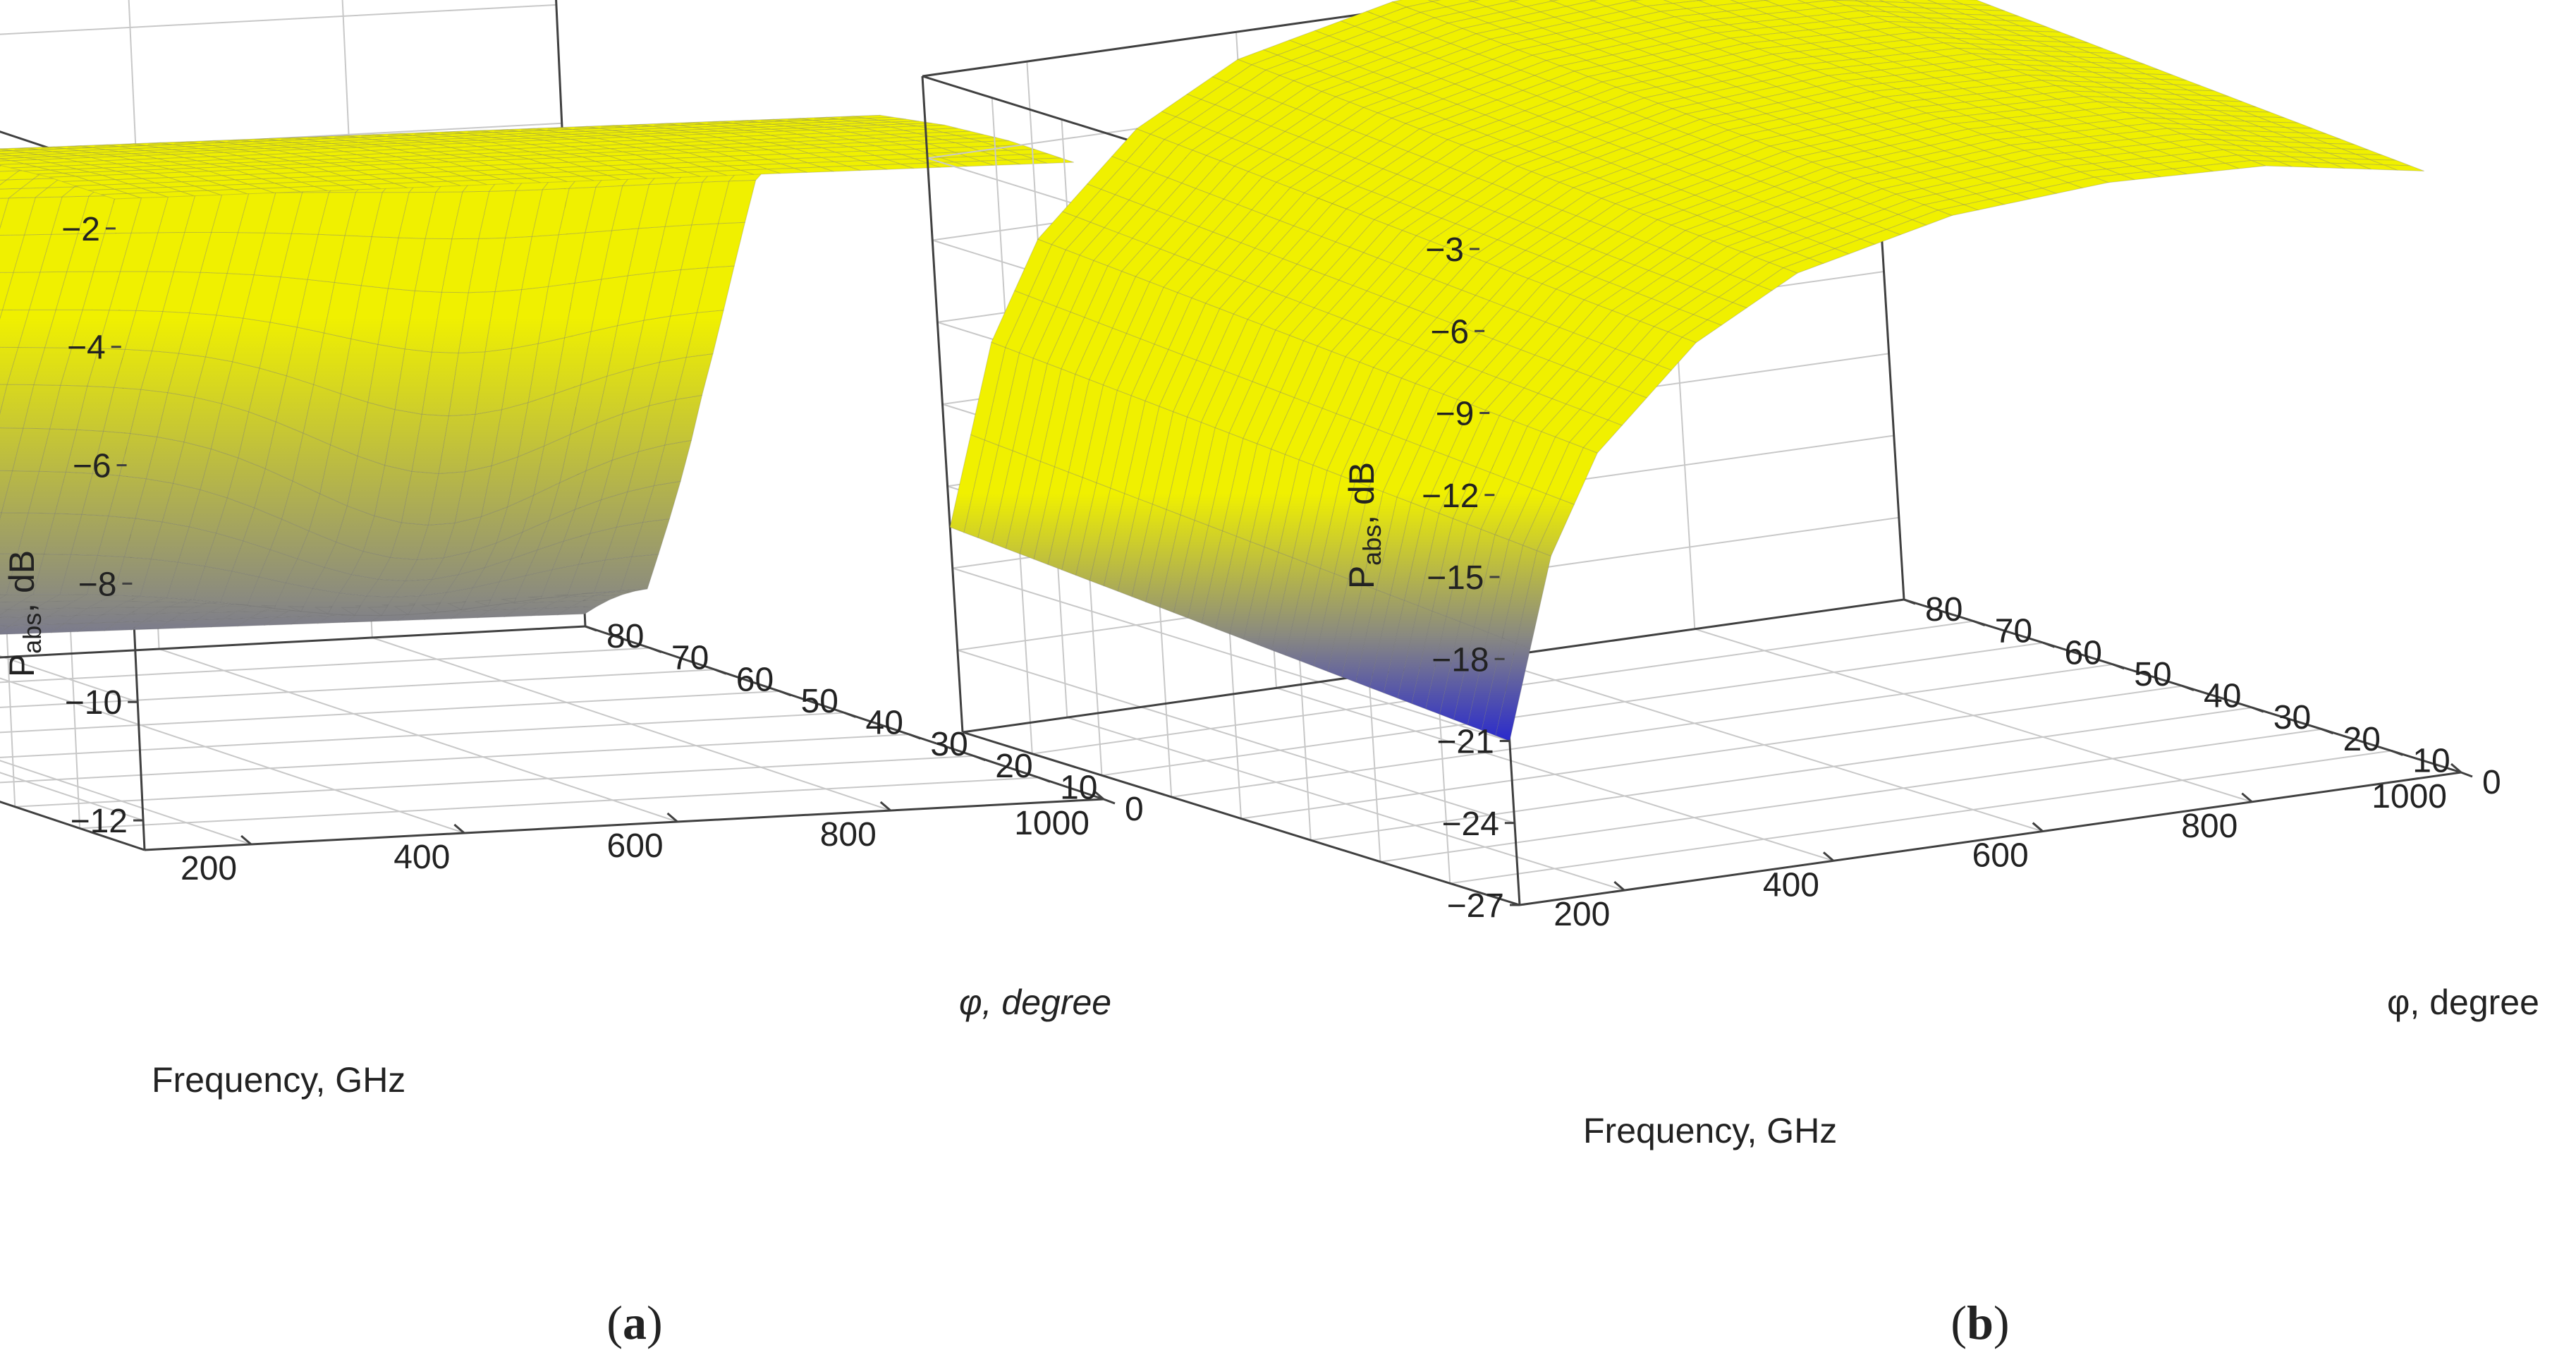 Image resolution: width=2576 pixels, height=1367 pixels. I want to click on panel-a-floor-grid-x, so click(126, 802).